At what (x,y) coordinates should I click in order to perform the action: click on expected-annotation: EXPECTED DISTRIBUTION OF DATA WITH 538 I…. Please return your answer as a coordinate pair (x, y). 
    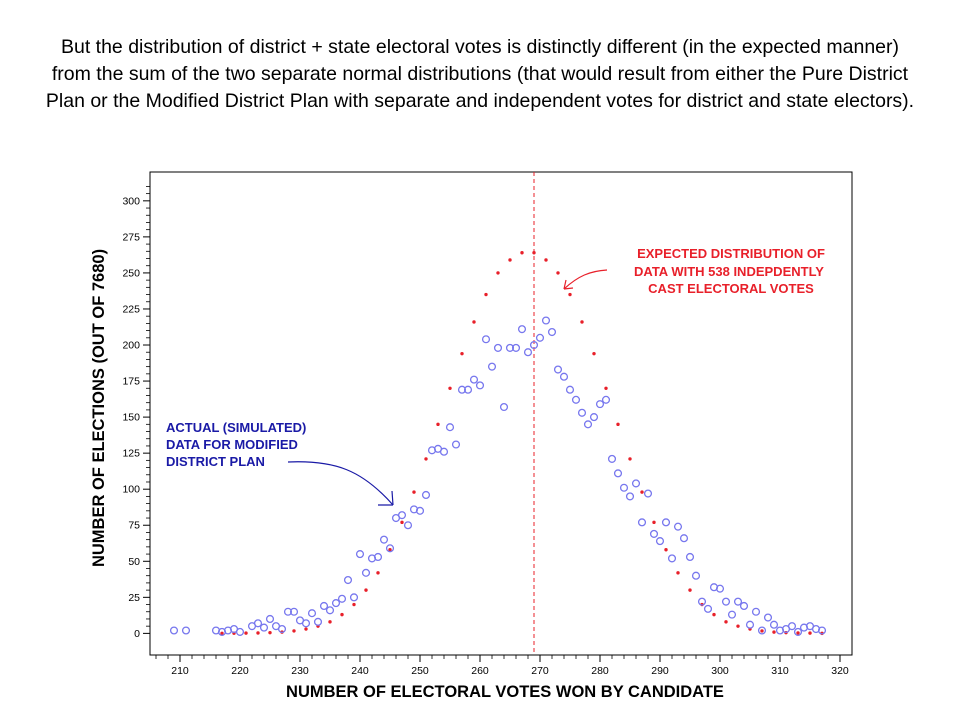
    Looking at the image, I should click on (694, 271).